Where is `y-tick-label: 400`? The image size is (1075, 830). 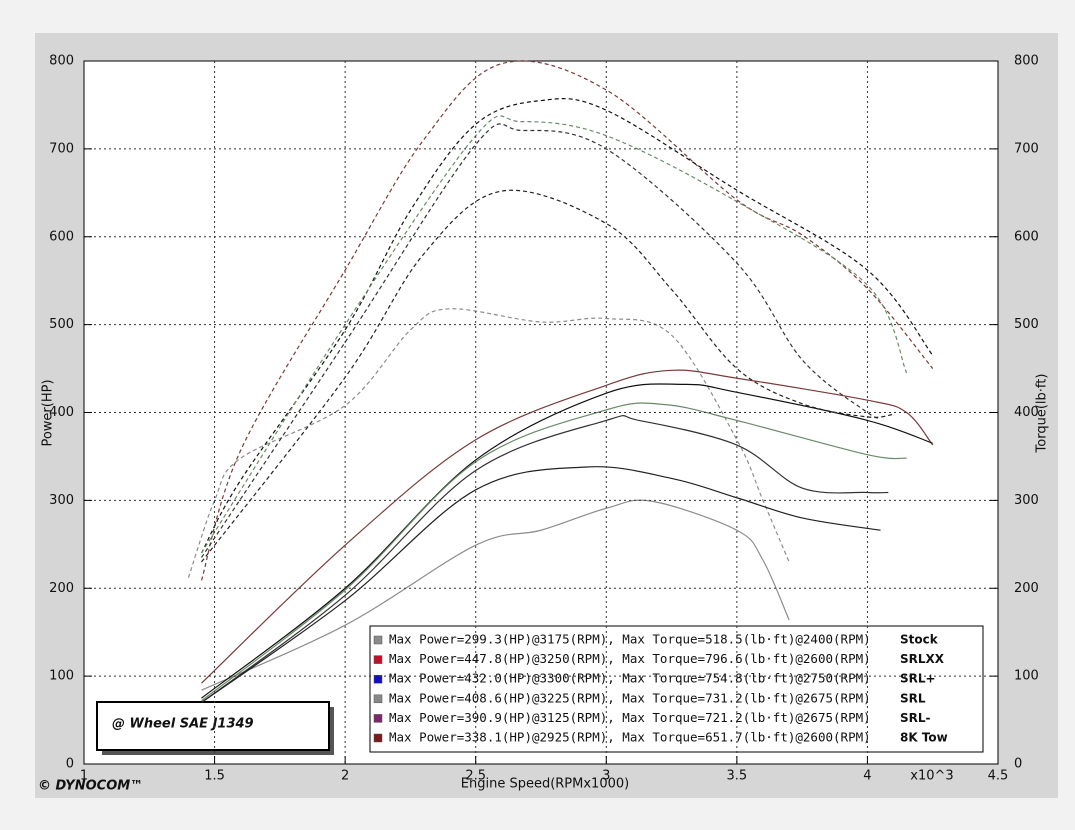
y-tick-label: 400 is located at coordinates (61, 412).